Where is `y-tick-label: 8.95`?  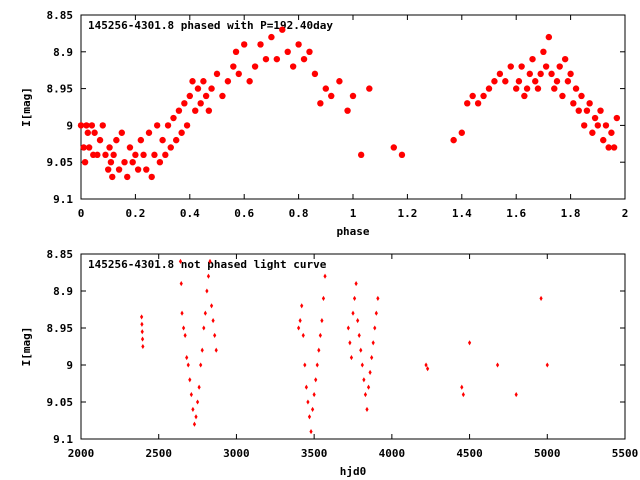 y-tick-label: 8.95 is located at coordinates (60, 328).